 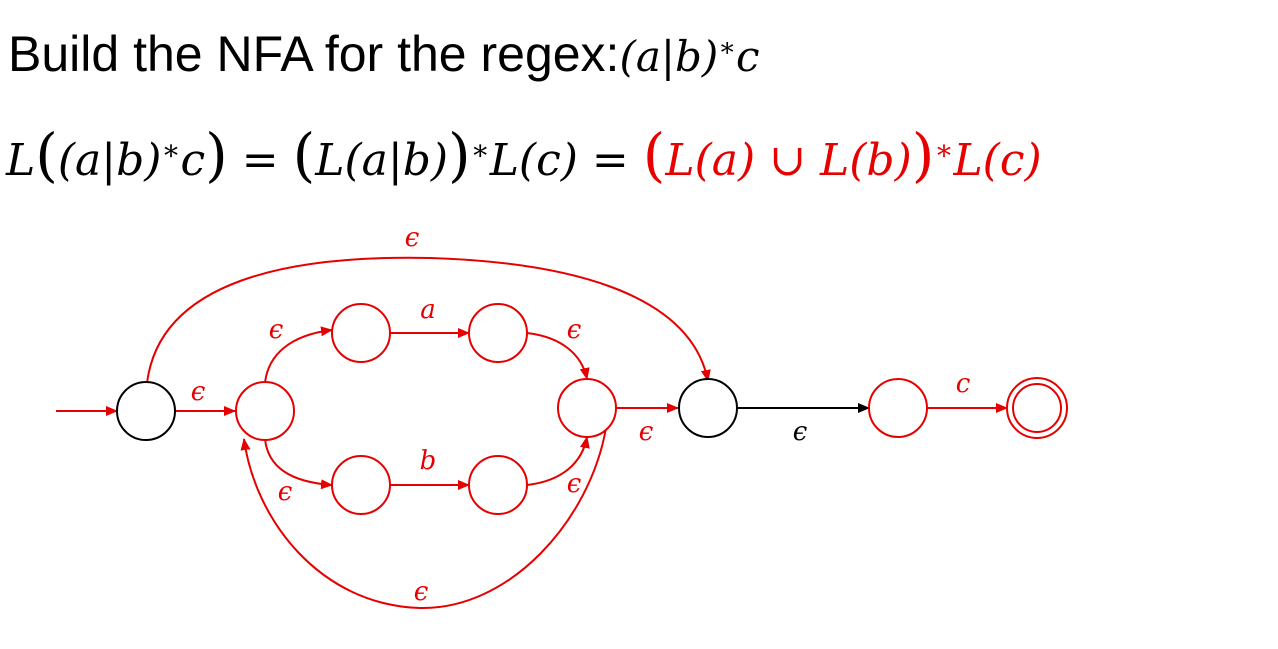 I want to click on page-title: Build the NFA for the regex:(a|b)∗c, so click(x=384, y=52).